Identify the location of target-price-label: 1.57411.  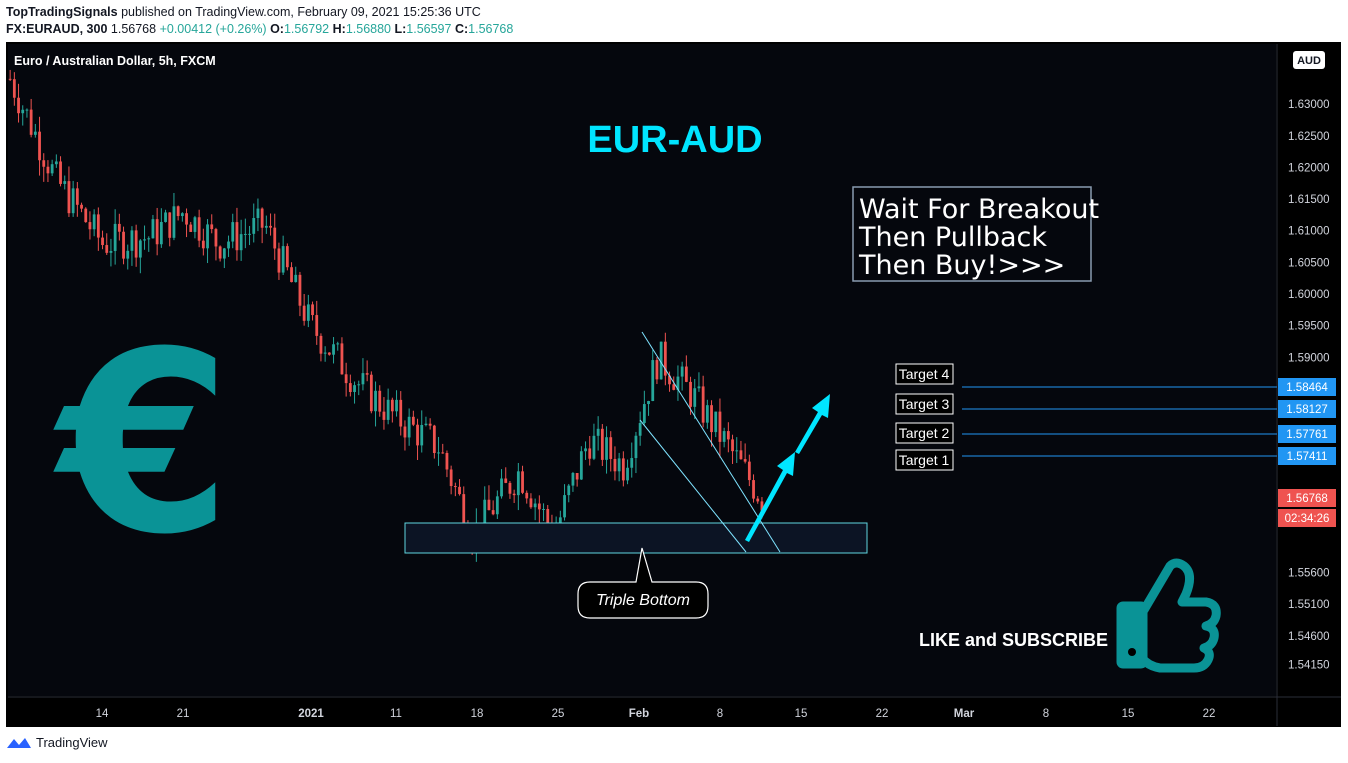
(1307, 457).